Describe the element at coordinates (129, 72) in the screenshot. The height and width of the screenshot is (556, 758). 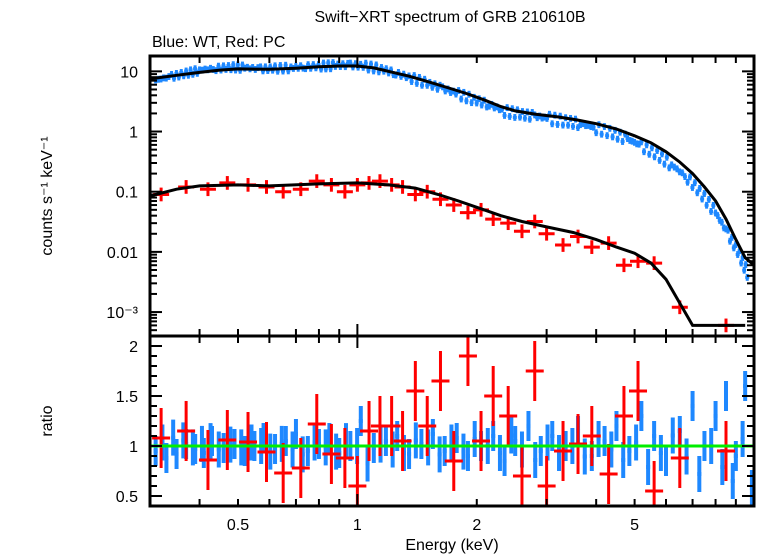
I see `y-tick-label: 10` at that location.